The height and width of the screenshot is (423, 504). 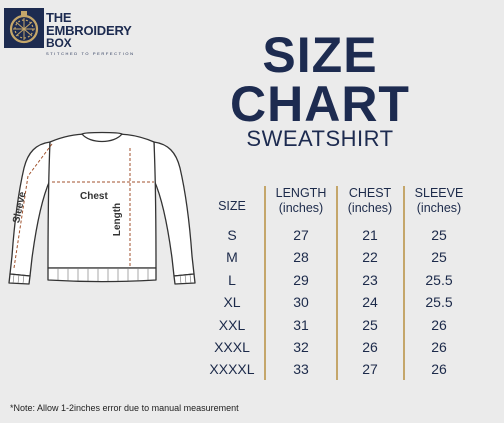 I want to click on brand-line-3: BOX, so click(x=59, y=43).